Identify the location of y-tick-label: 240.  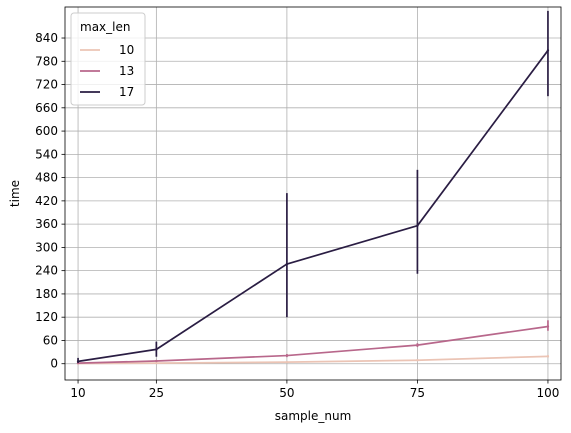
(46, 271).